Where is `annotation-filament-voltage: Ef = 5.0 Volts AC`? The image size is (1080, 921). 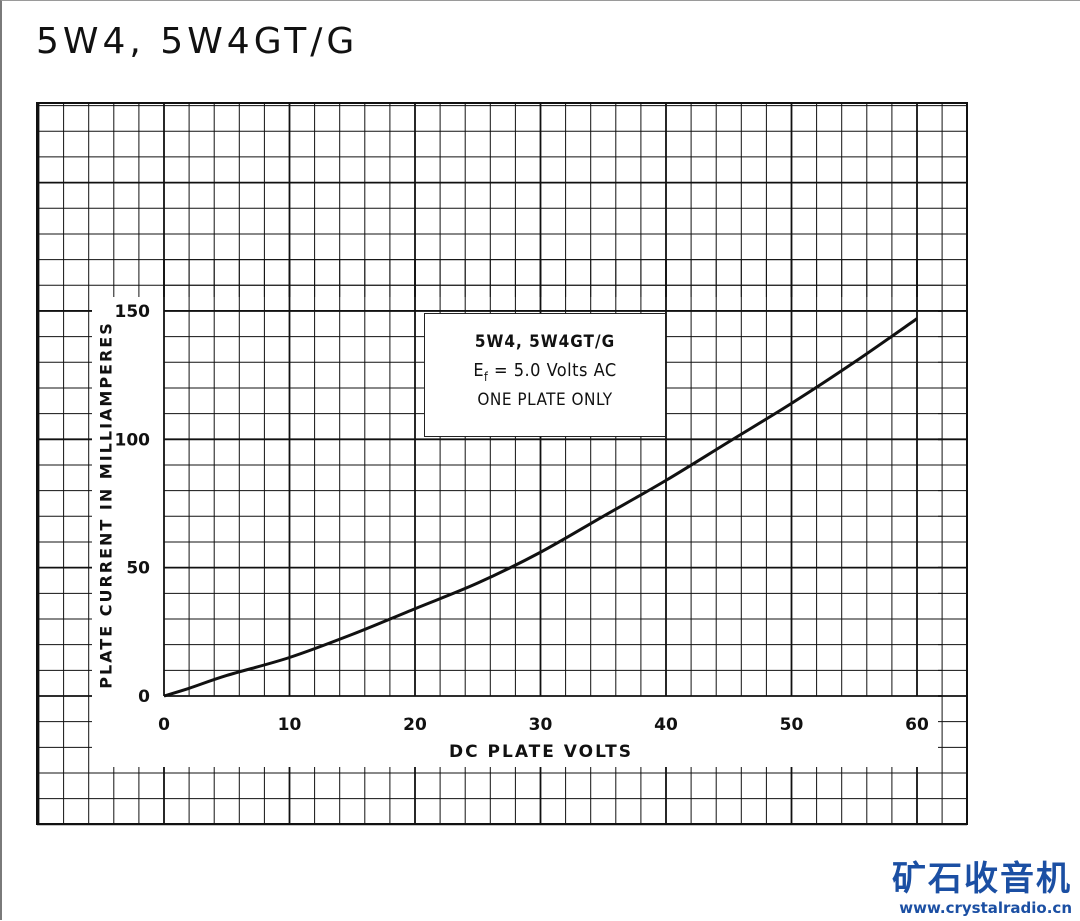
annotation-filament-voltage: Ef = 5.0 Volts AC is located at coordinates (545, 372).